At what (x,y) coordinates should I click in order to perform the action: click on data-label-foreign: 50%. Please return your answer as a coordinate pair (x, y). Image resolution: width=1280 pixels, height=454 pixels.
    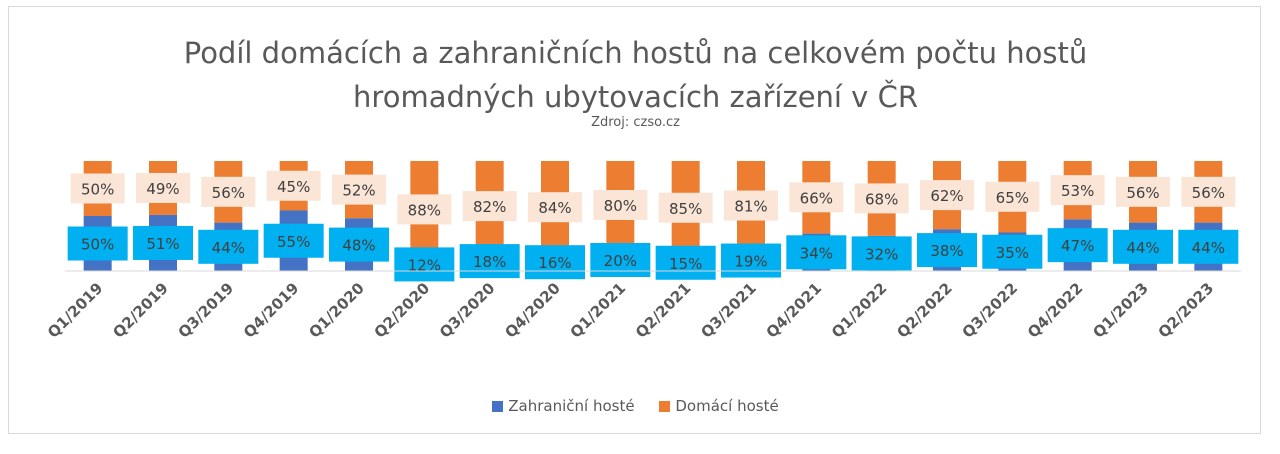
    Looking at the image, I should click on (97, 245).